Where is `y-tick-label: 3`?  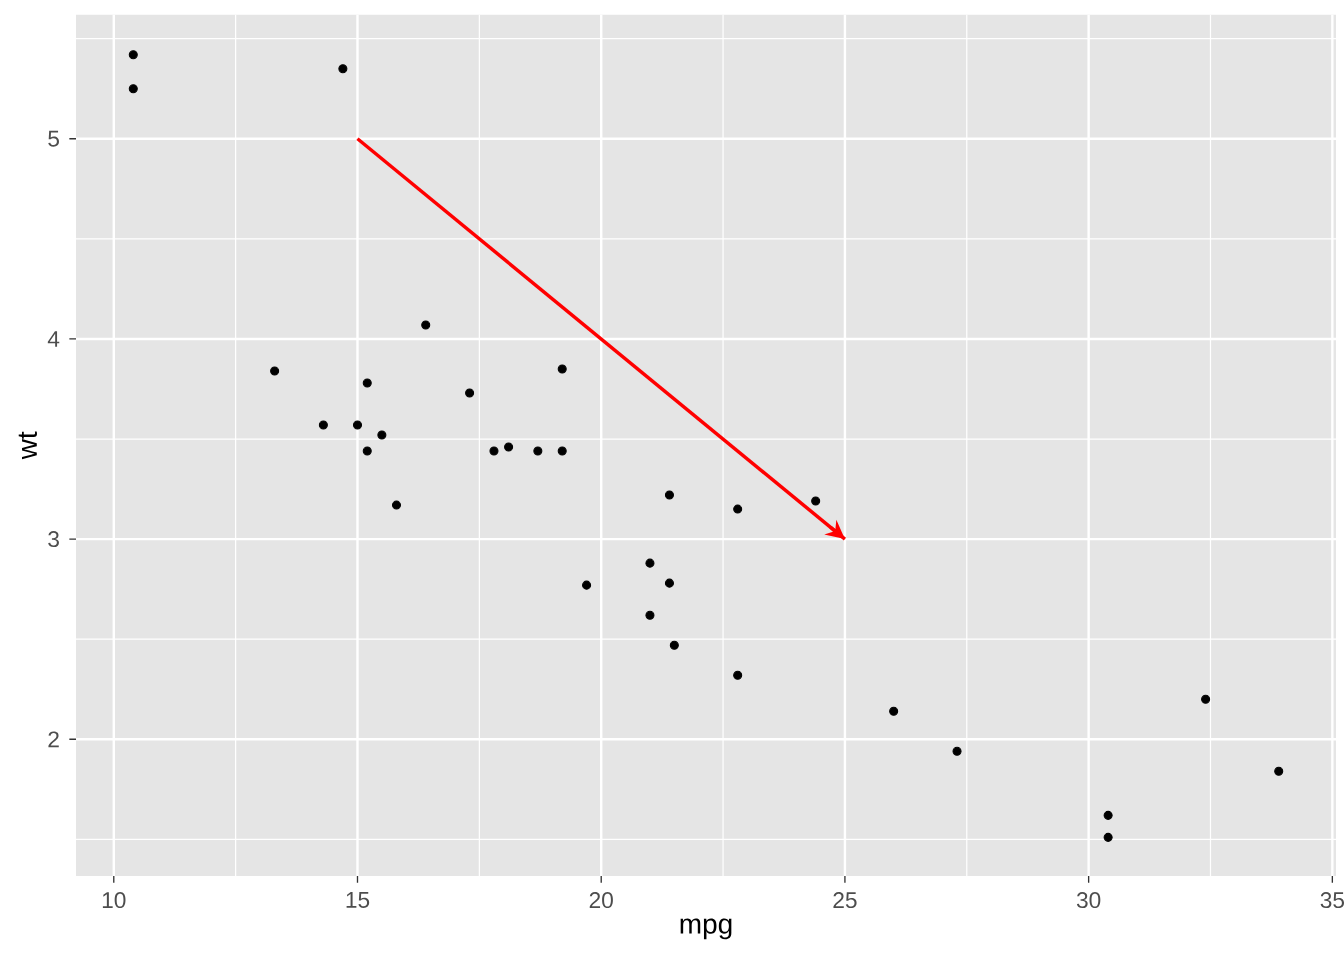
y-tick-label: 3 is located at coordinates (53, 539).